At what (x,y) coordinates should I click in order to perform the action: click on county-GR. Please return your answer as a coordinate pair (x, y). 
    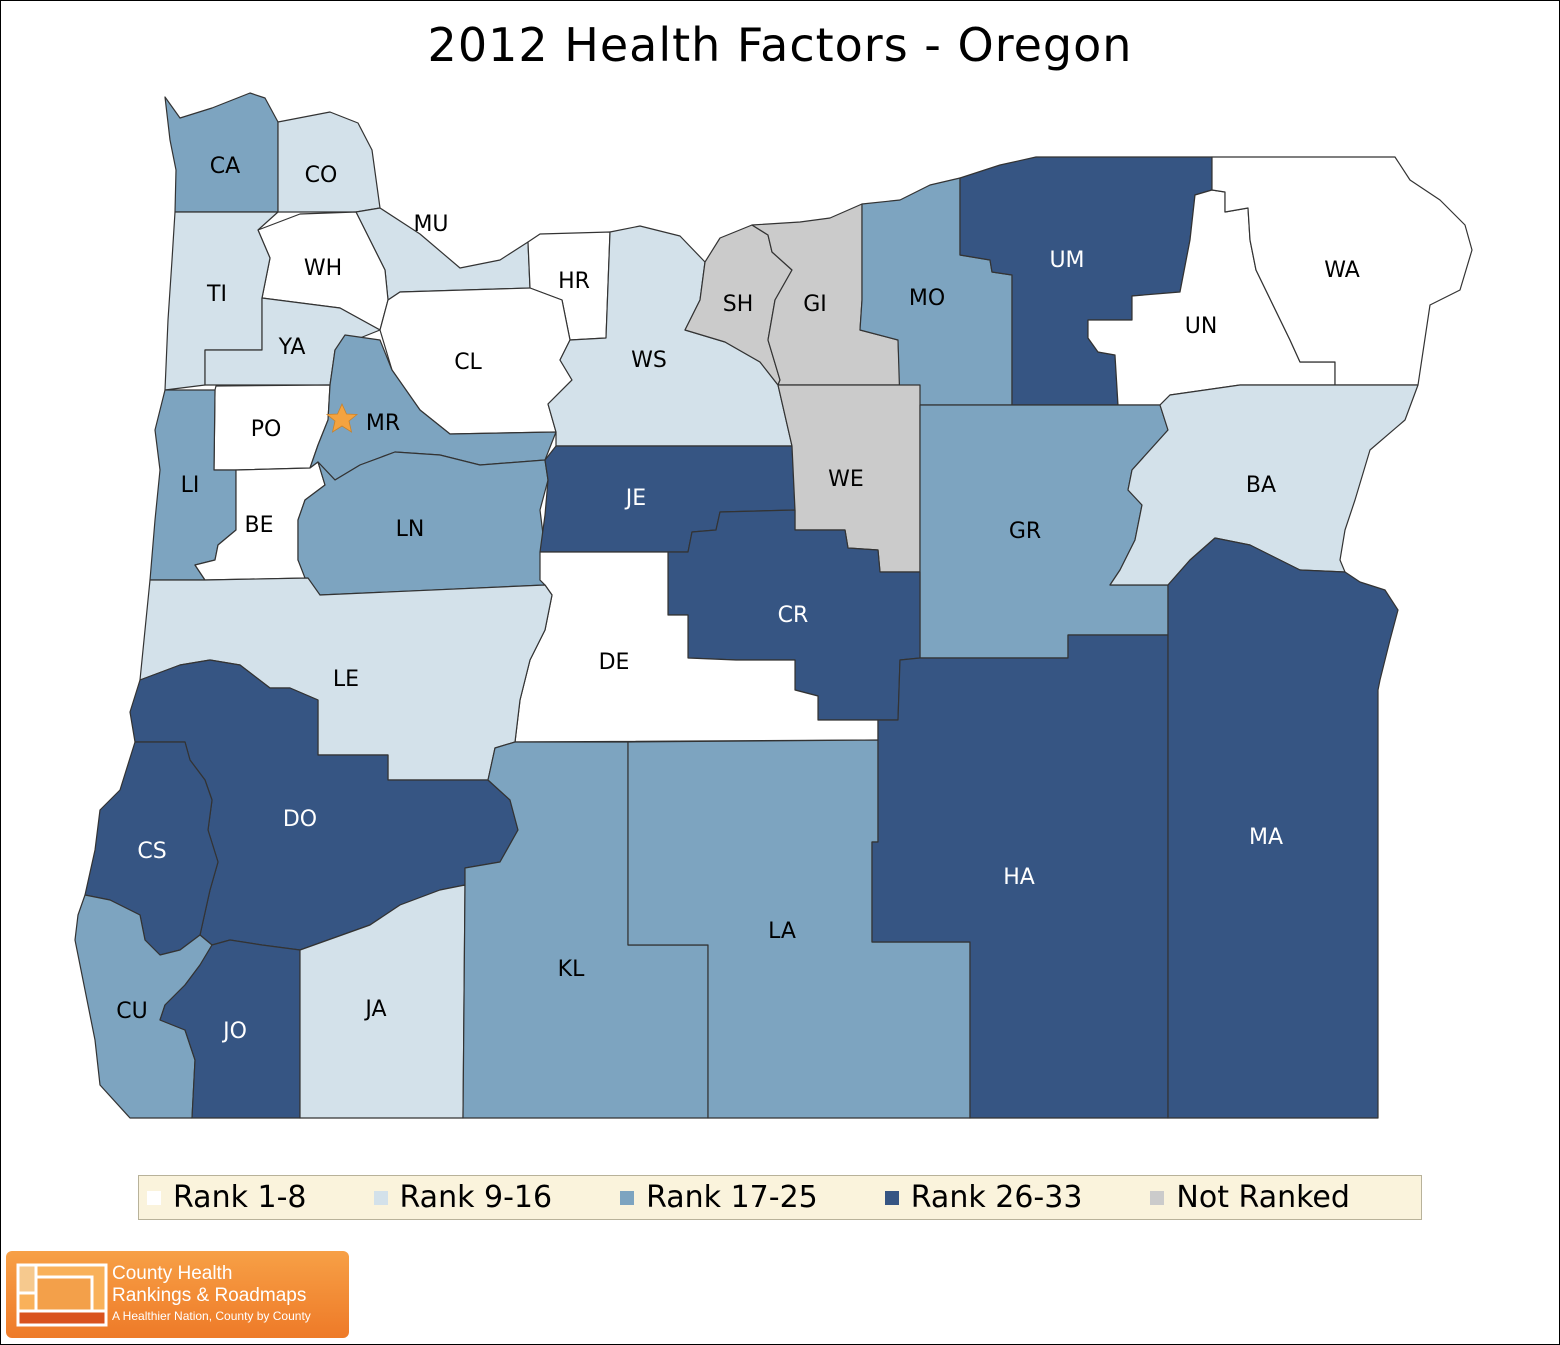
    Looking at the image, I should click on (1044, 531).